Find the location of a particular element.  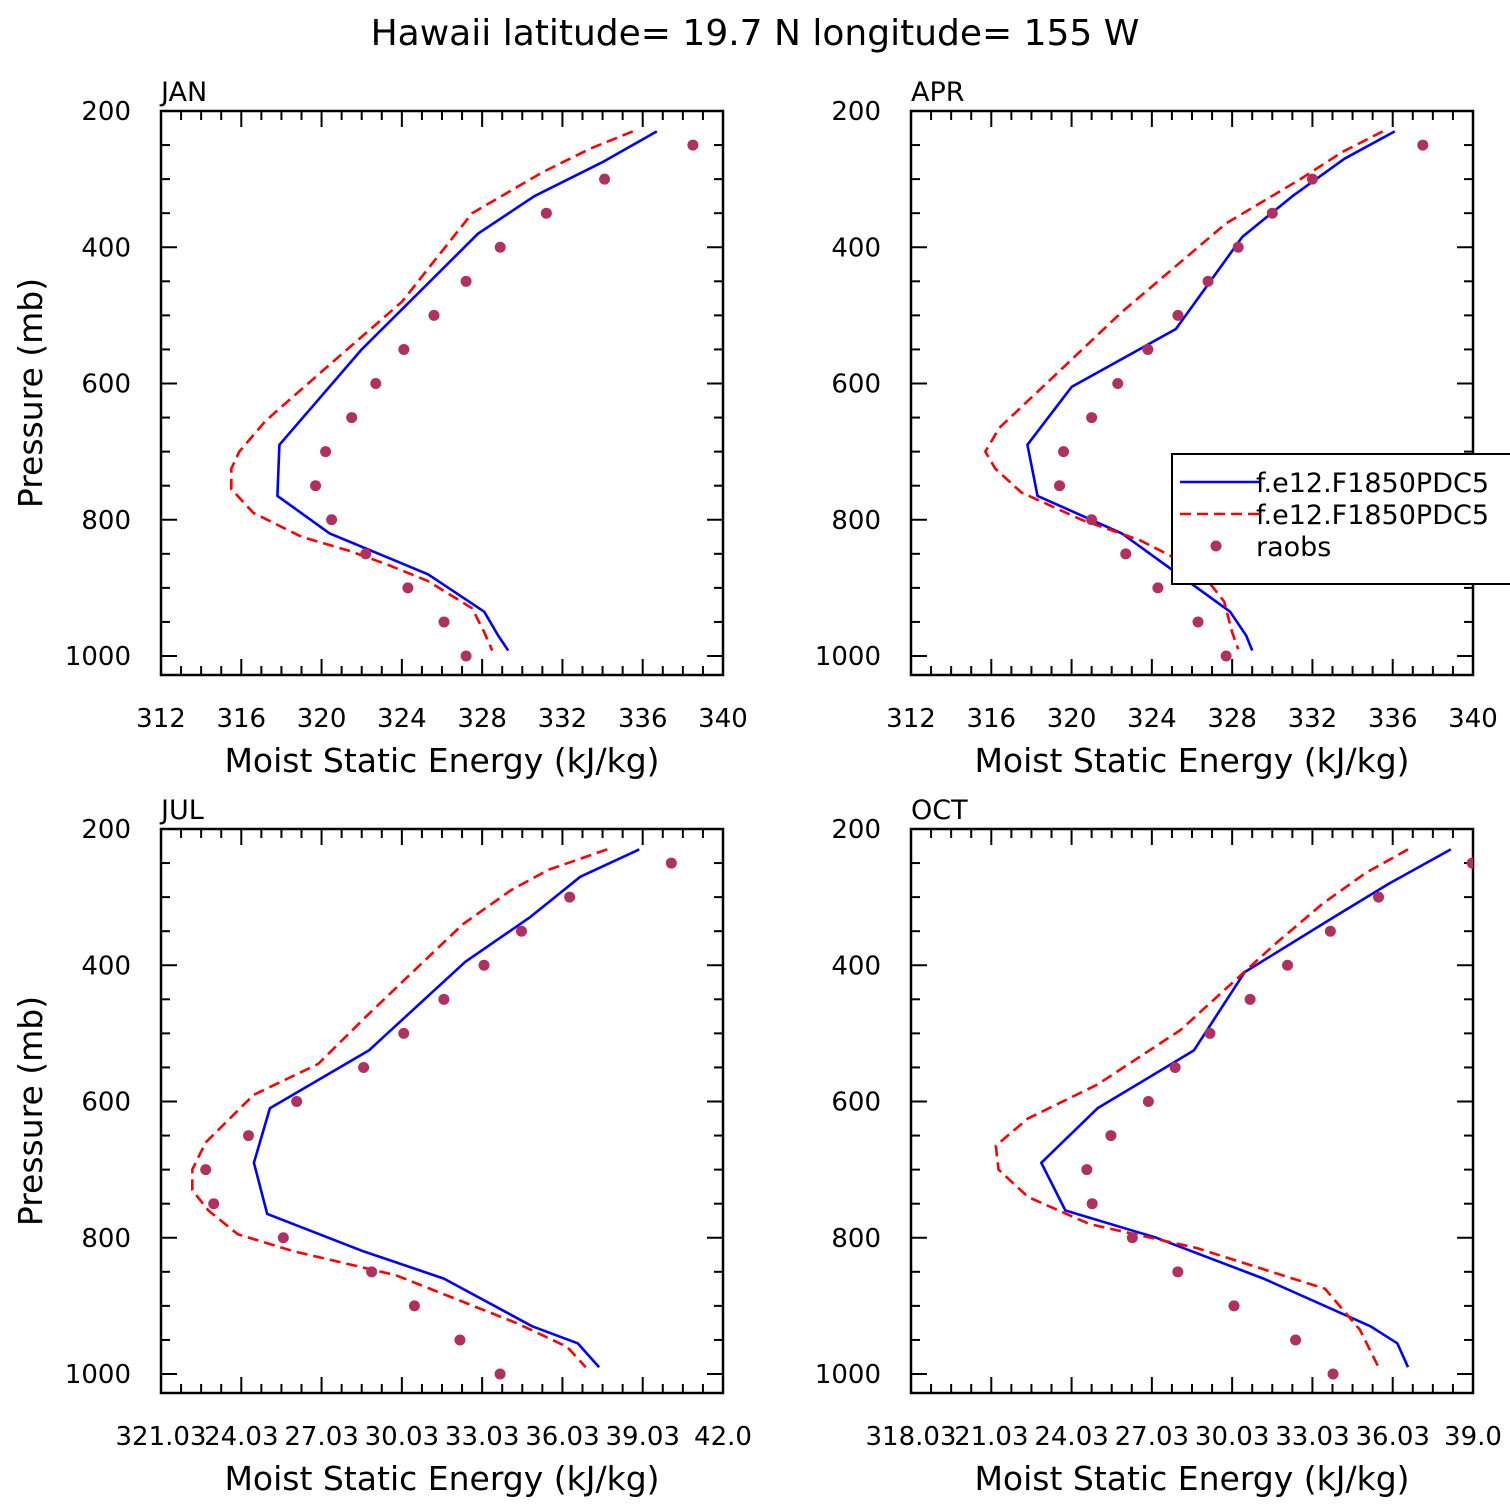

x-tick-label: 332 is located at coordinates (1313, 719).